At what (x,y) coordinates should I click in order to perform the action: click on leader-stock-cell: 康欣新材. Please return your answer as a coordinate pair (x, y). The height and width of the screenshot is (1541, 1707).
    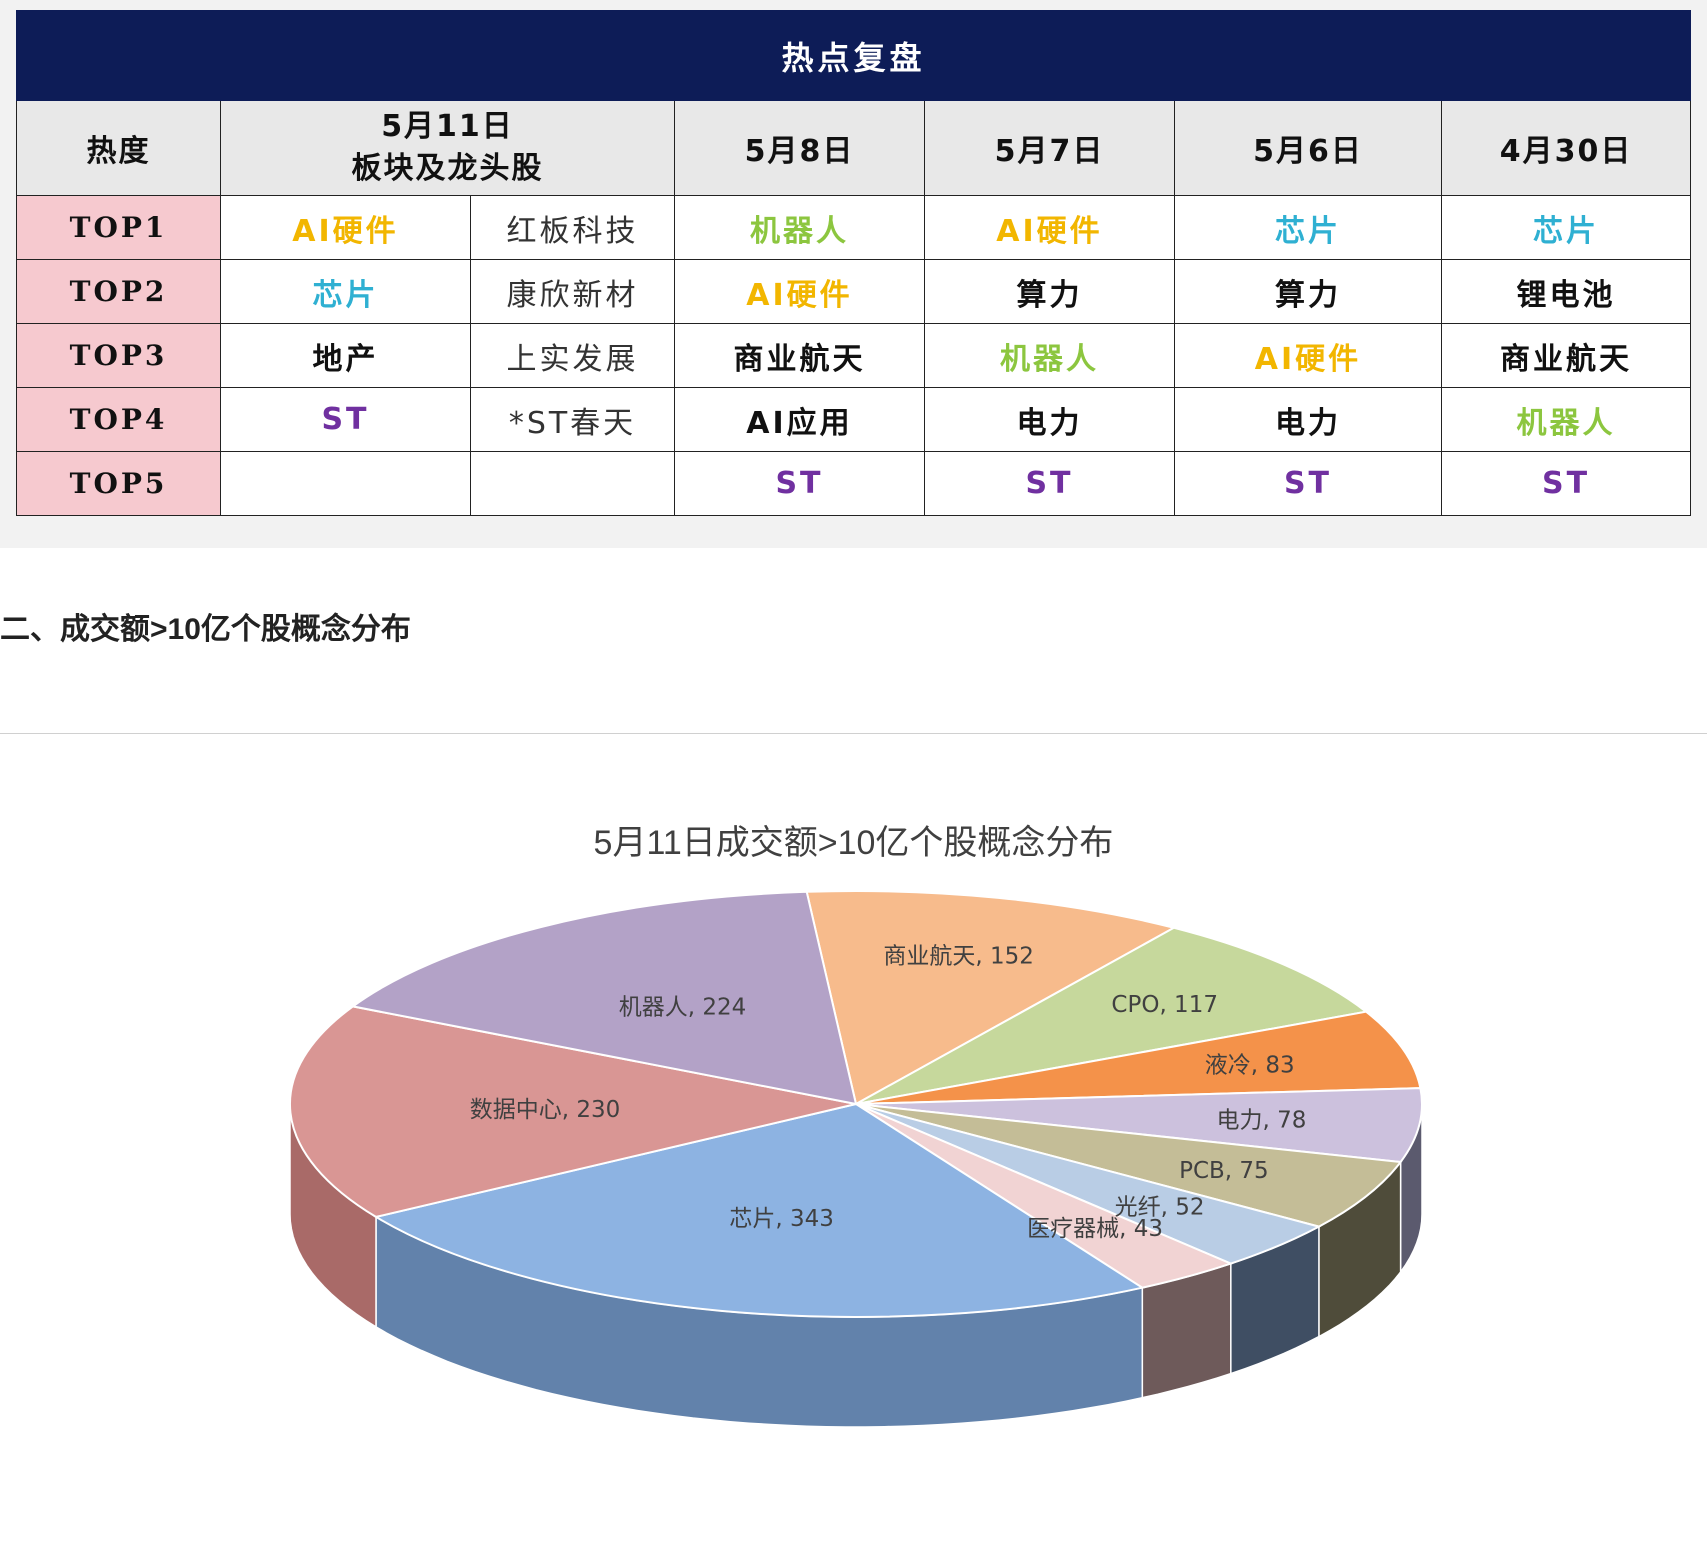
    Looking at the image, I should click on (572, 291).